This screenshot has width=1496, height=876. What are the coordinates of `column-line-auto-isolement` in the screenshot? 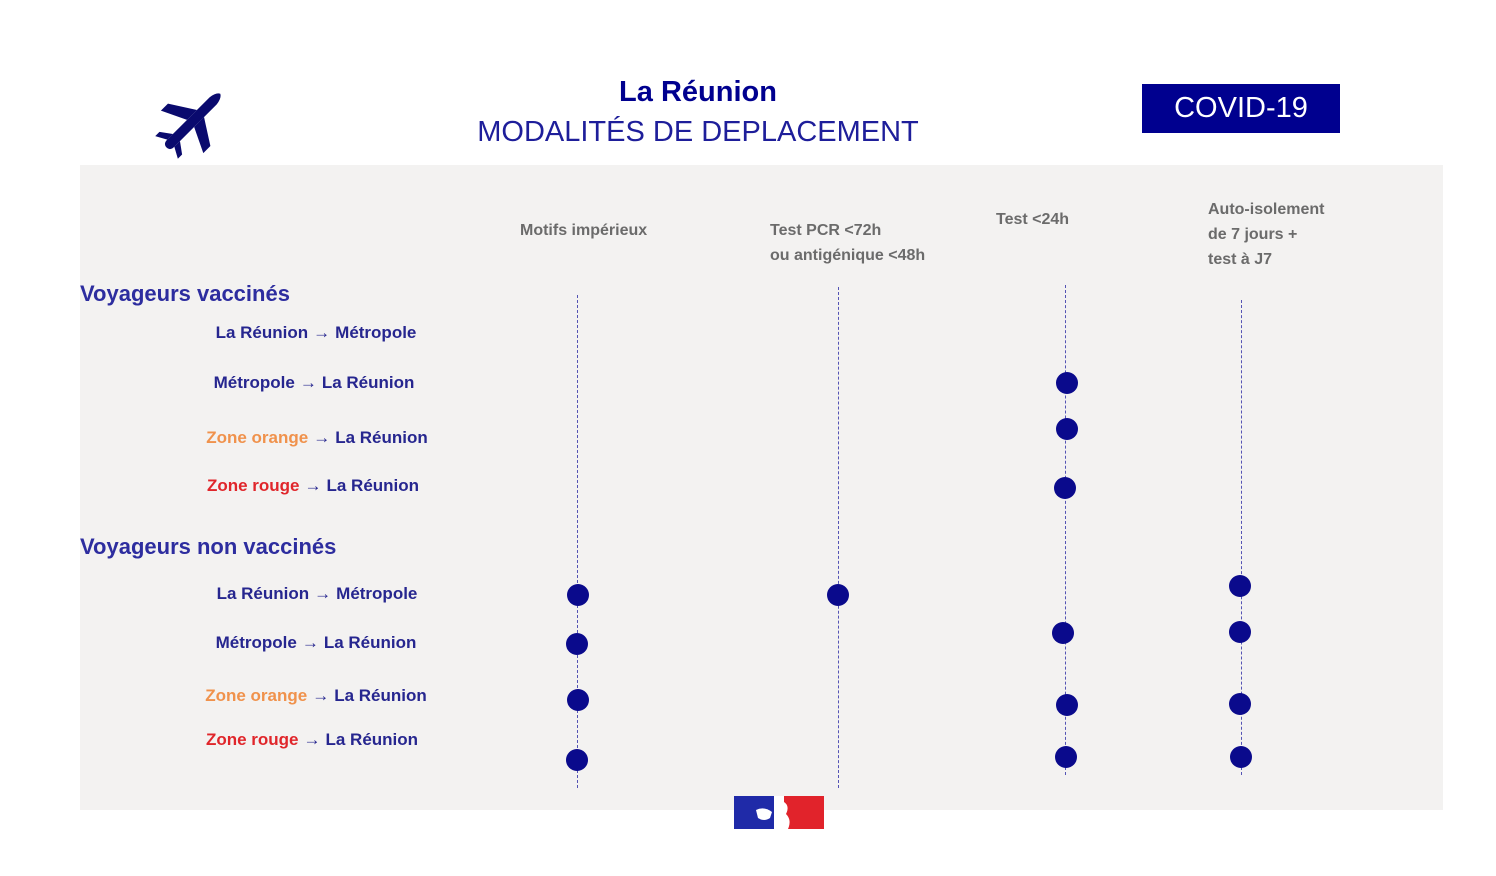 It's located at (1241, 537).